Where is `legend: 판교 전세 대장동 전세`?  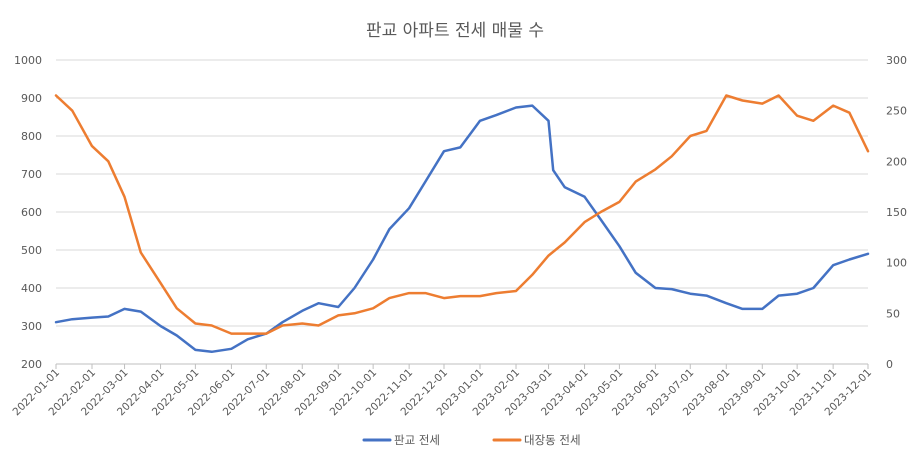
legend: 판교 전세 대장동 전세 is located at coordinates (472, 440).